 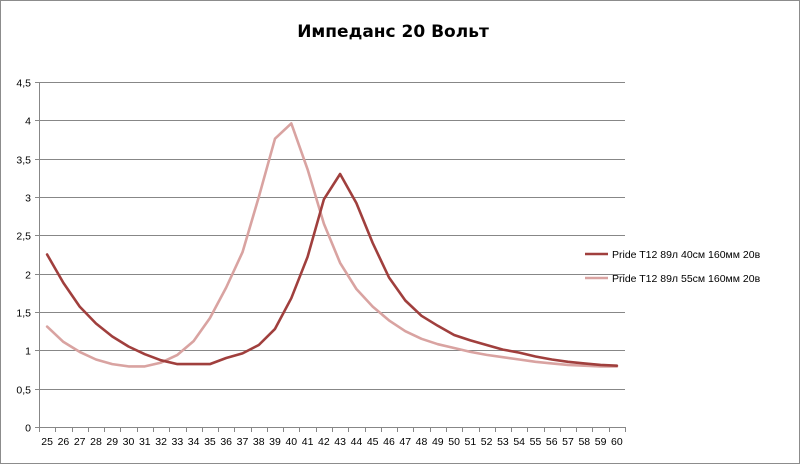 What do you see at coordinates (601, 442) in the screenshot?
I see `x-tick-label: 59` at bounding box center [601, 442].